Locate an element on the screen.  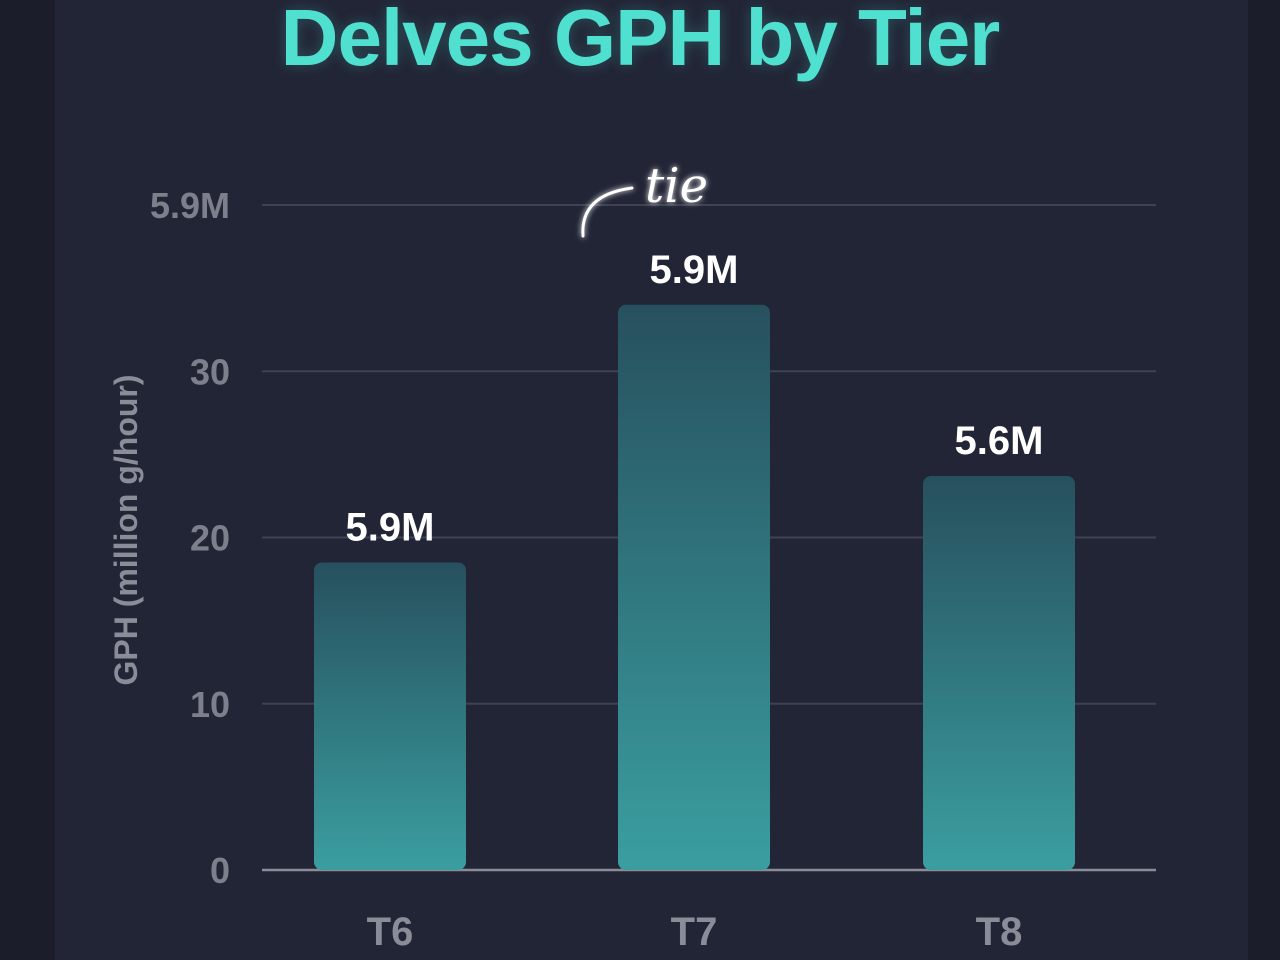
bar-t8 is located at coordinates (999, 672).